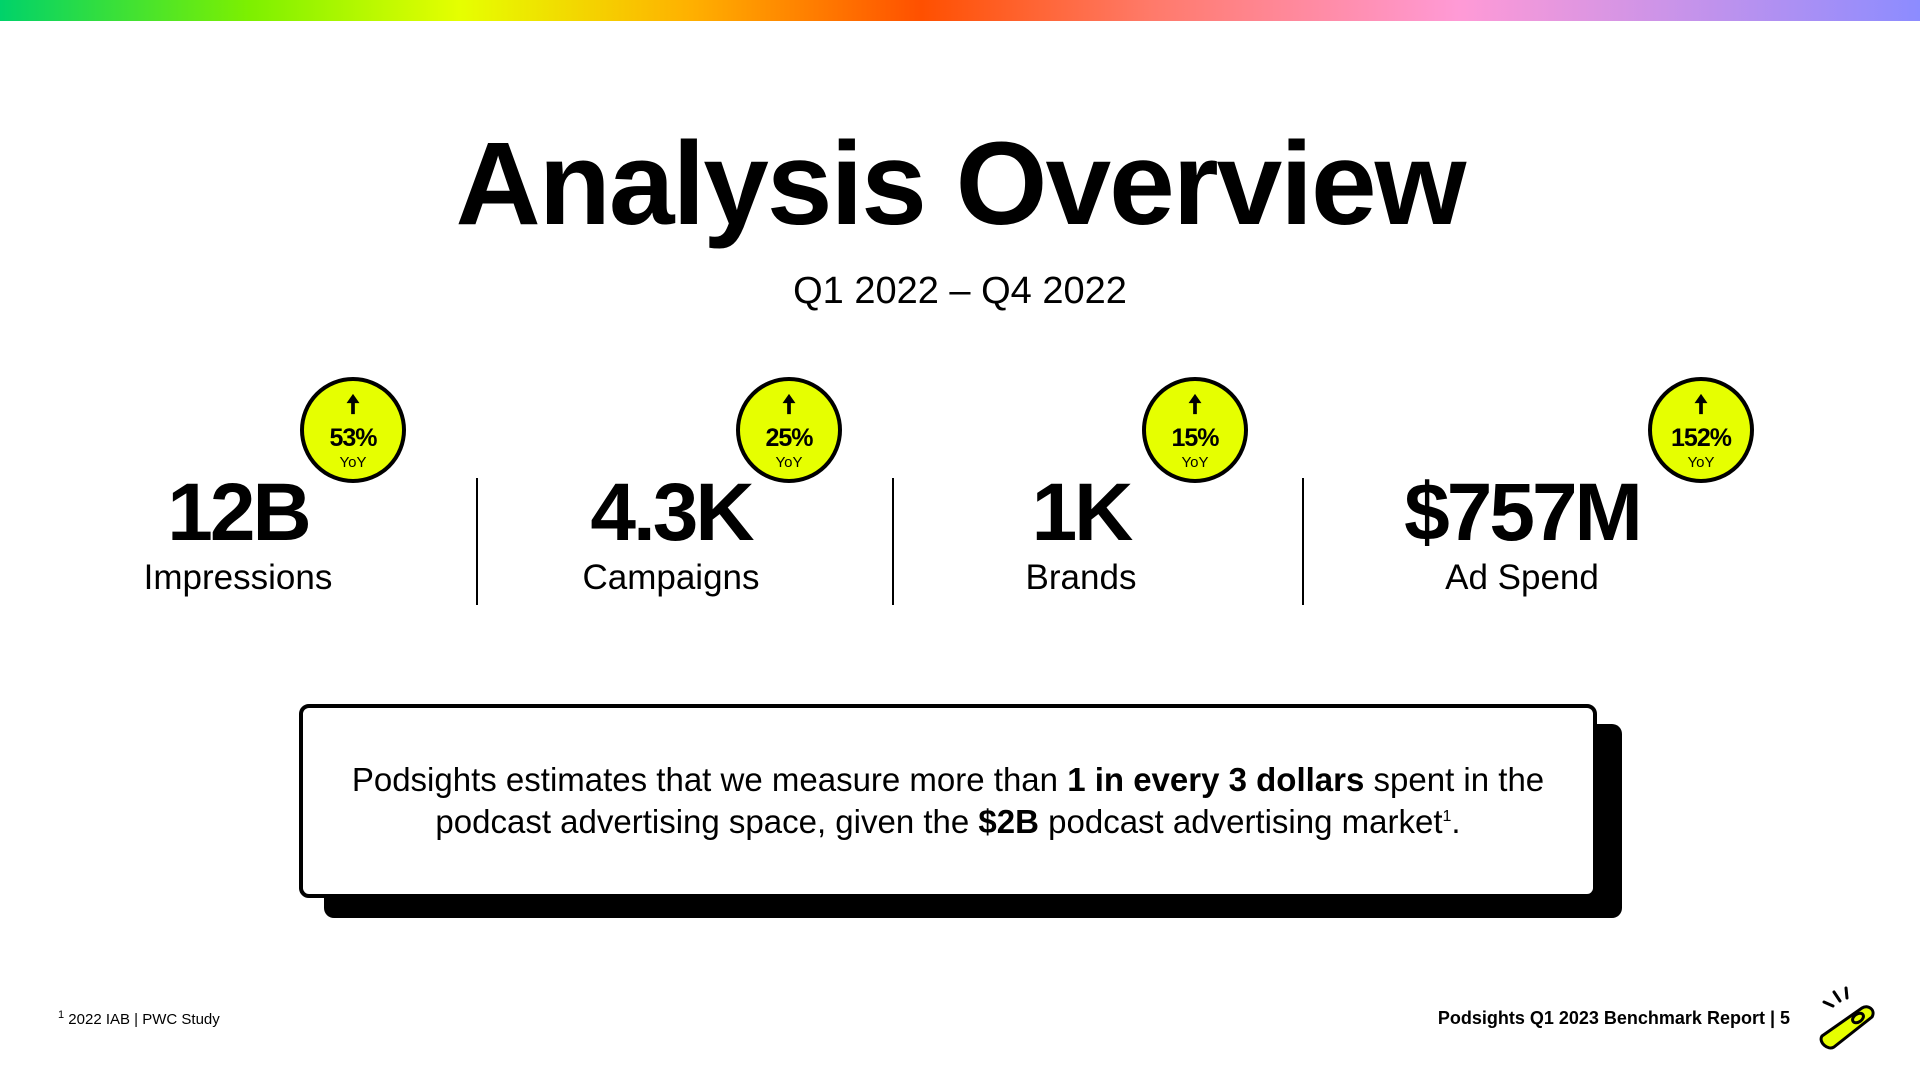 The height and width of the screenshot is (1080, 1920). I want to click on date-range-subtitle: Q1 2022 – Q4 2022, so click(960, 291).